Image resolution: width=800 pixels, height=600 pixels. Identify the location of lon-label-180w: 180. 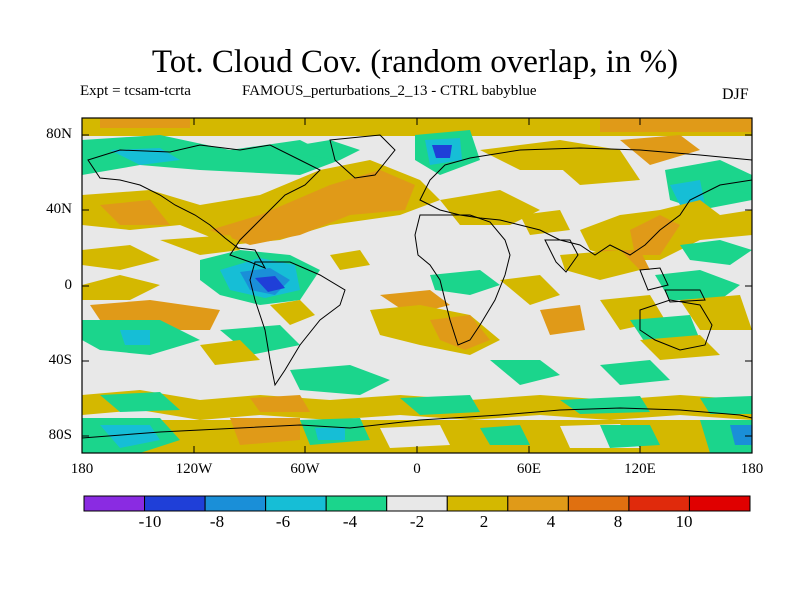
(82, 469).